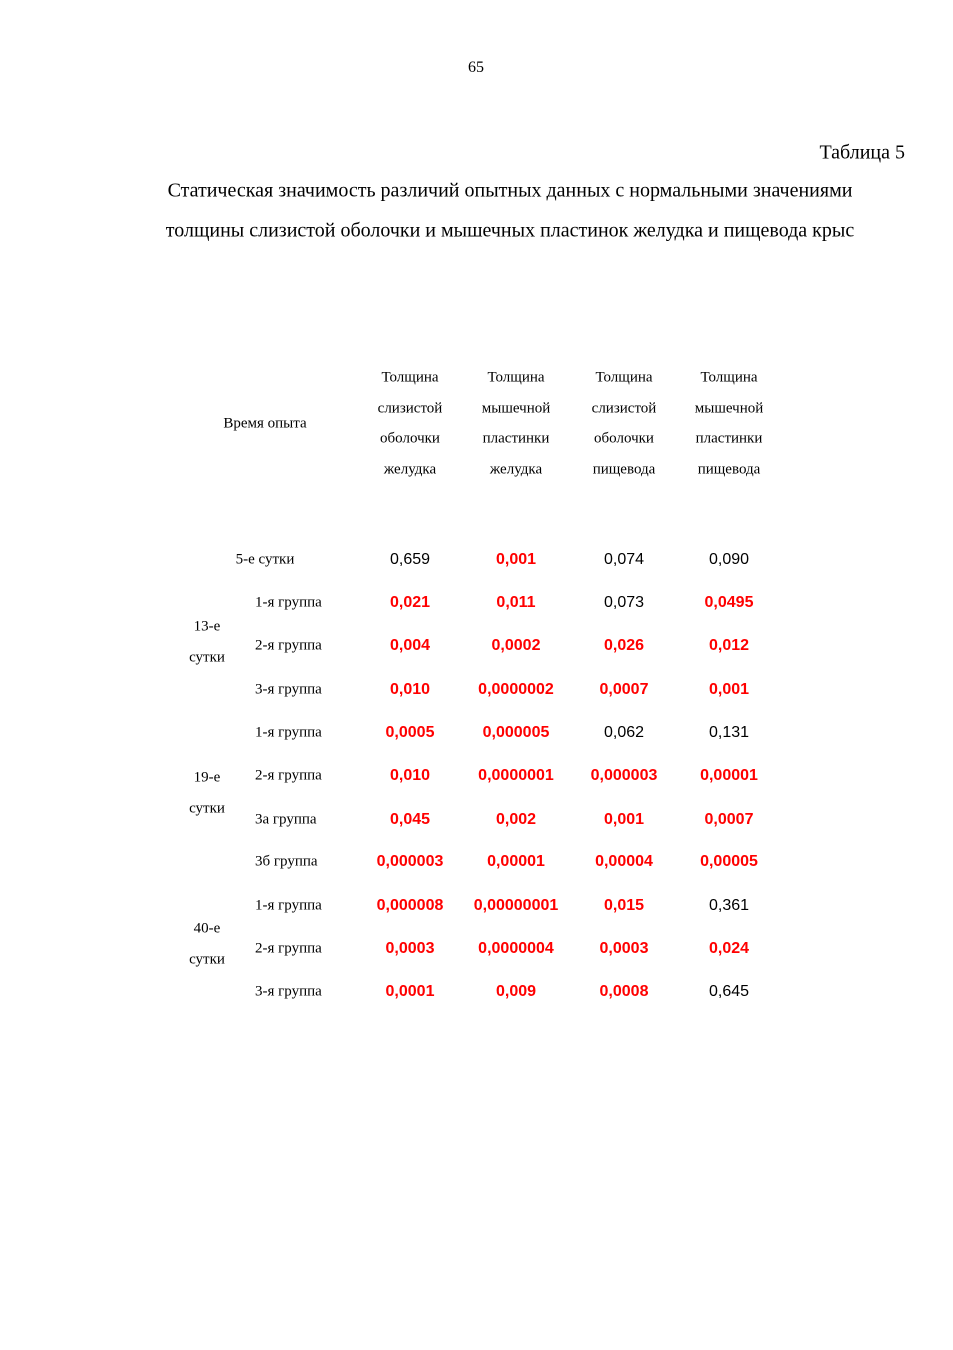 This screenshot has width=953, height=1350. I want to click on row-label: 3а группа, so click(286, 819).